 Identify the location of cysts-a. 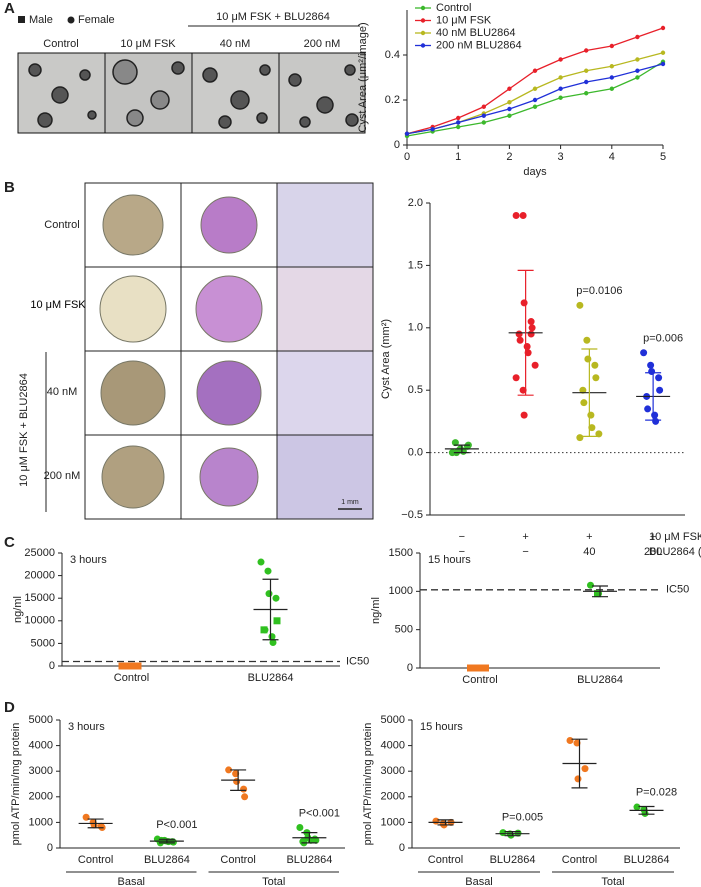
(193, 94).